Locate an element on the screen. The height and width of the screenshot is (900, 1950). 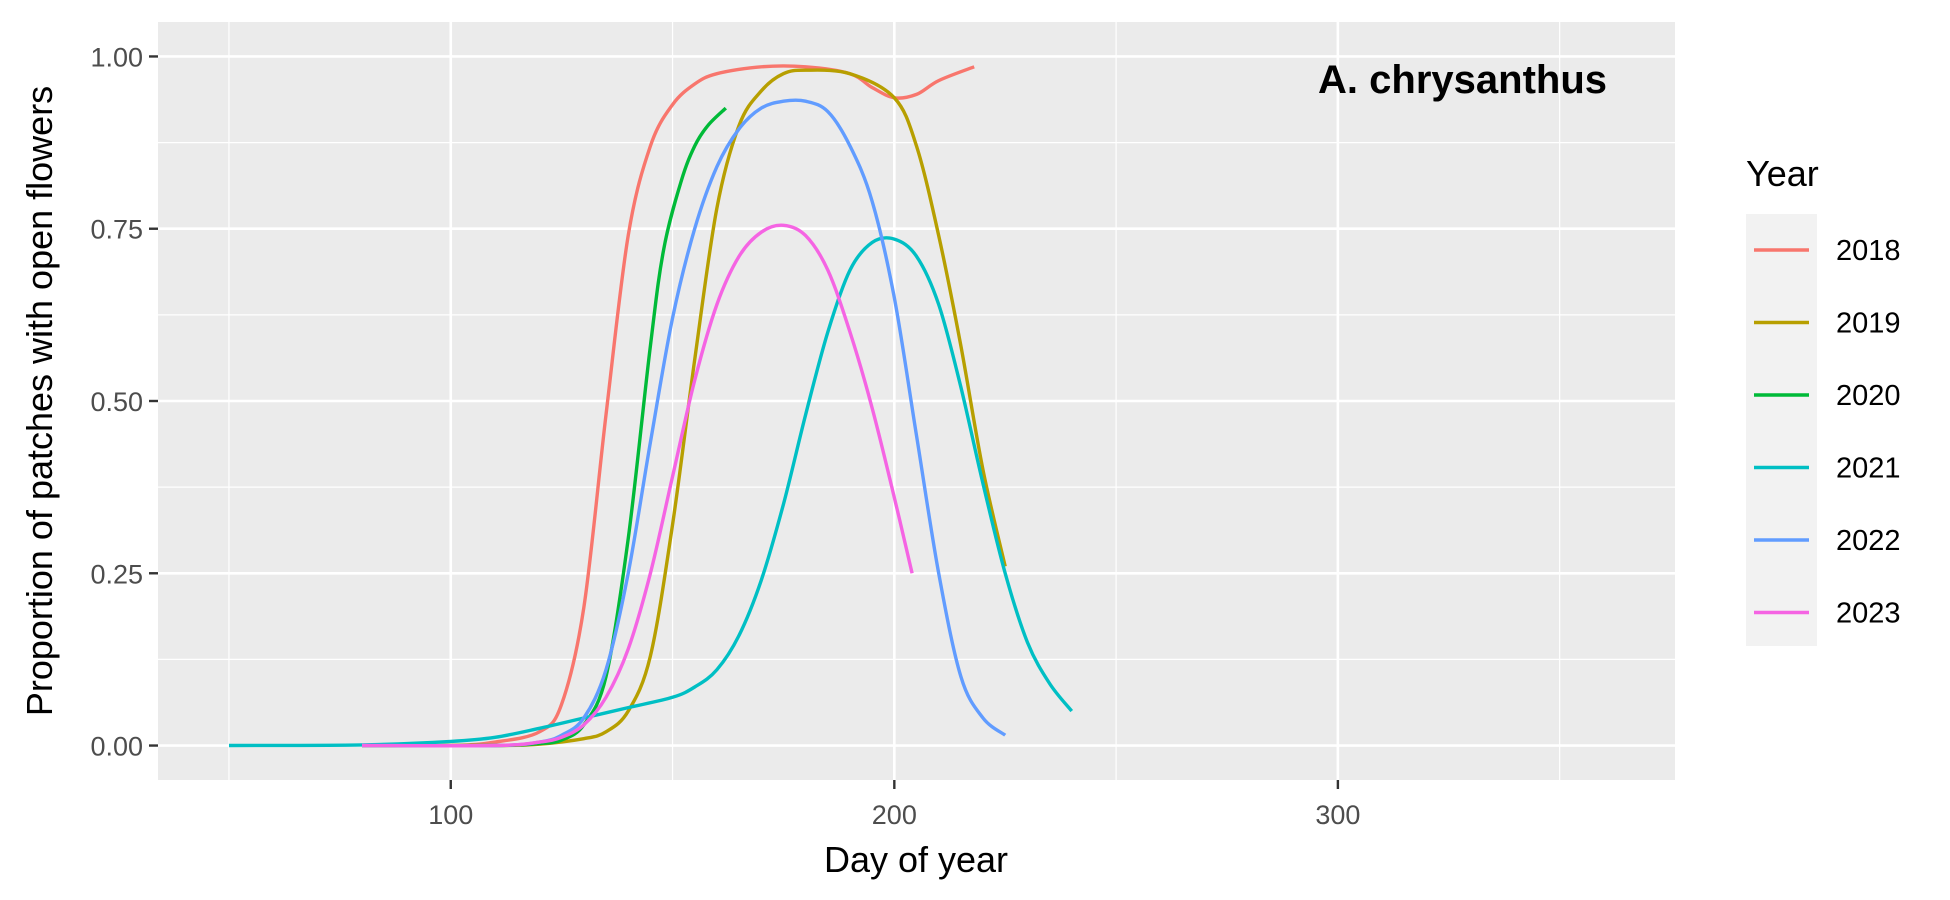
legend: Year 2018 2019 2020 2021 2022 2023 is located at coordinates (1823, 399).